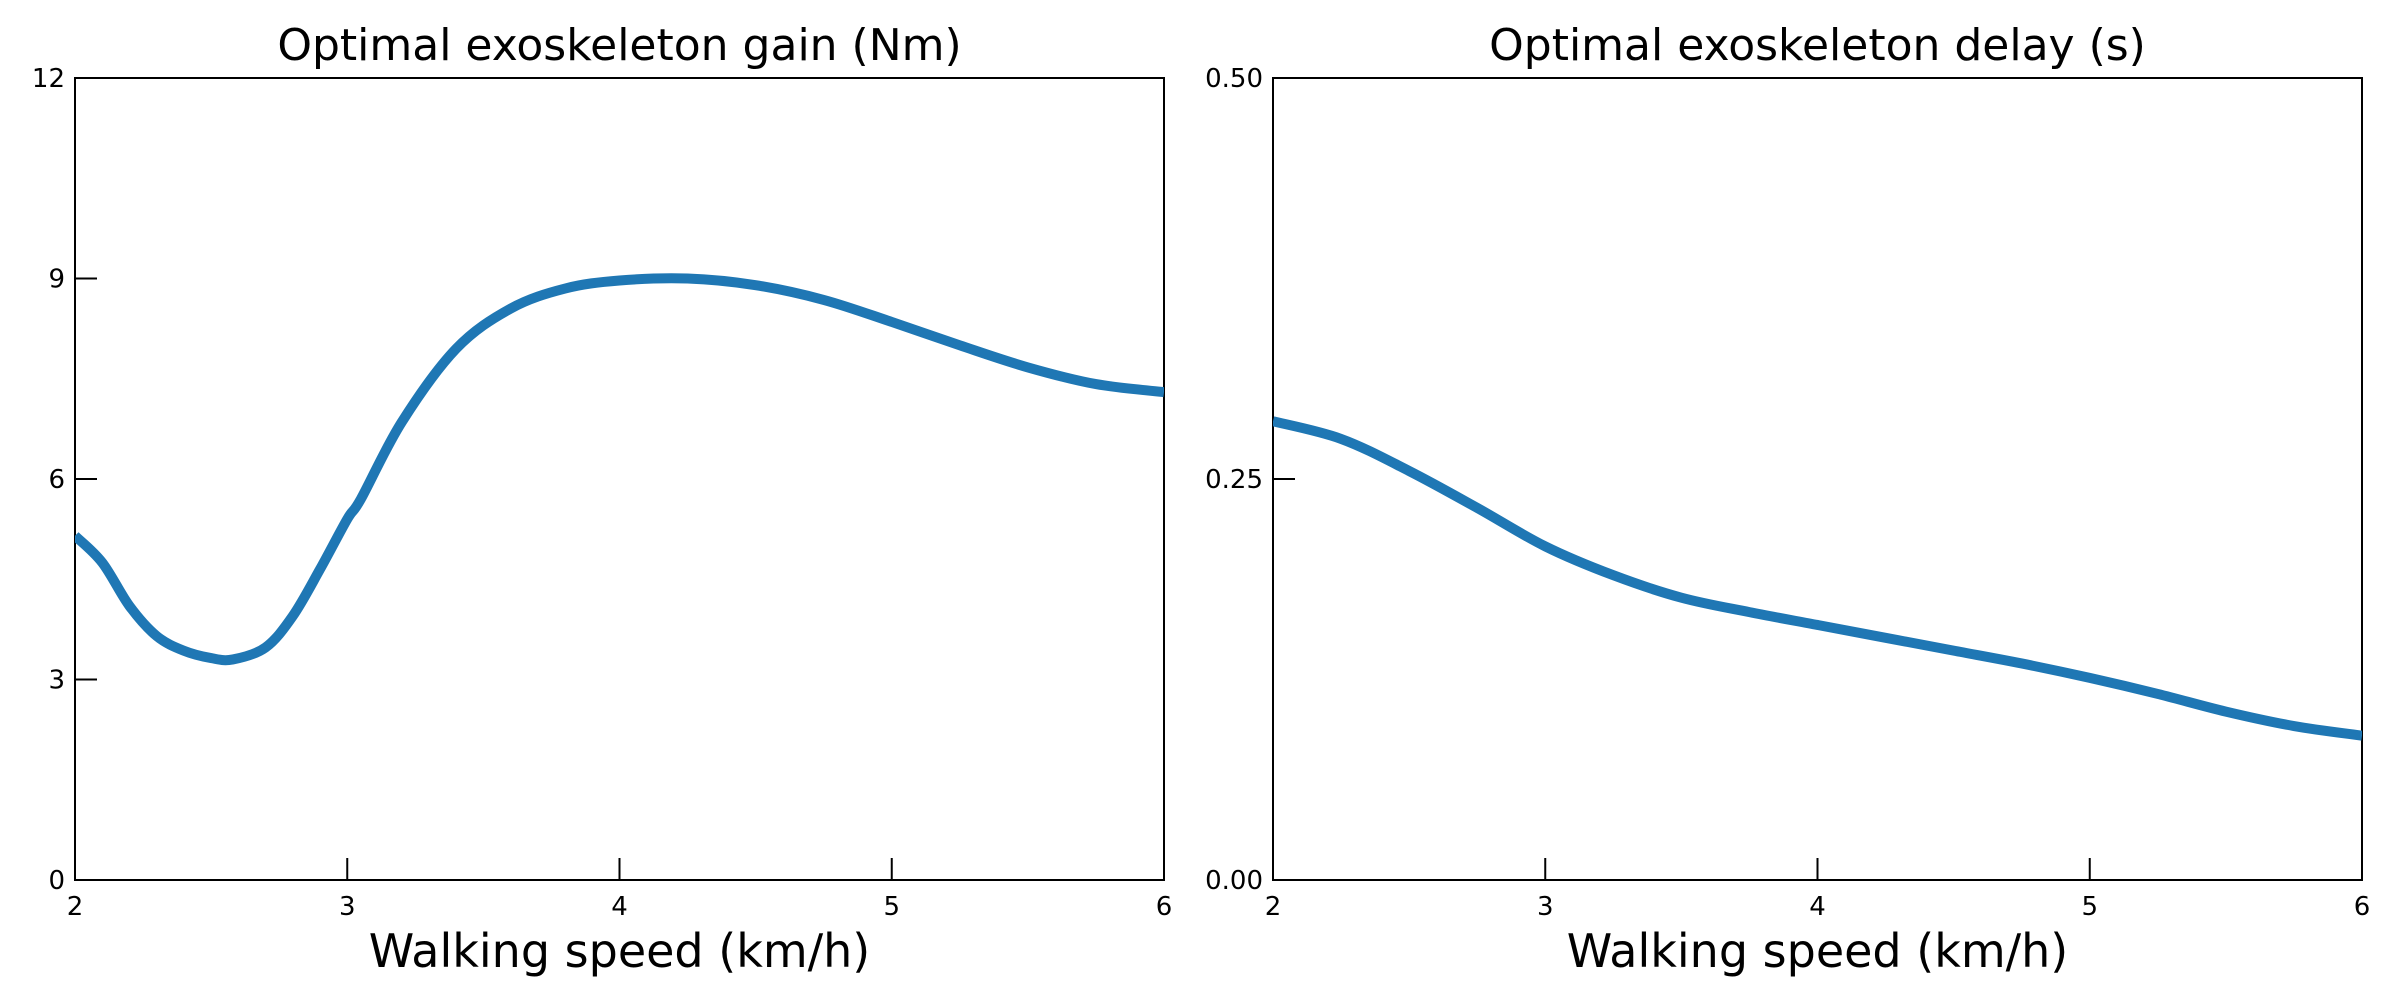 This screenshot has height=1004, width=2400. Describe the element at coordinates (1234, 881) in the screenshot. I see `y-tick-label: 0.00` at that location.